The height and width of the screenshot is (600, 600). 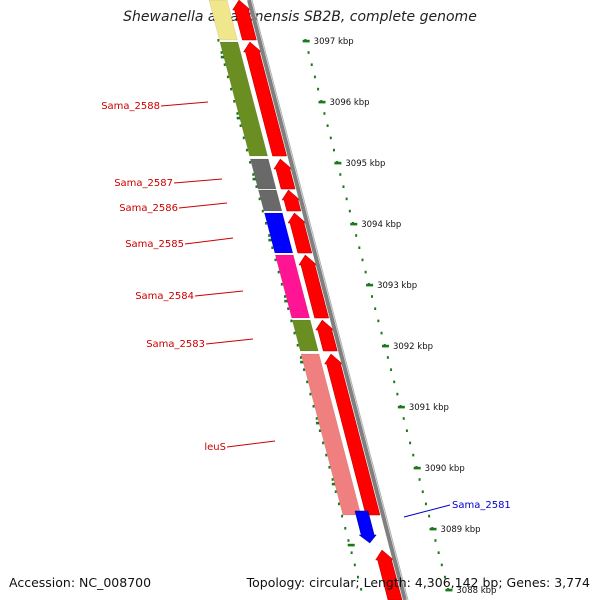 I want to click on tick-label: 3094 kbp, so click(x=381, y=225).